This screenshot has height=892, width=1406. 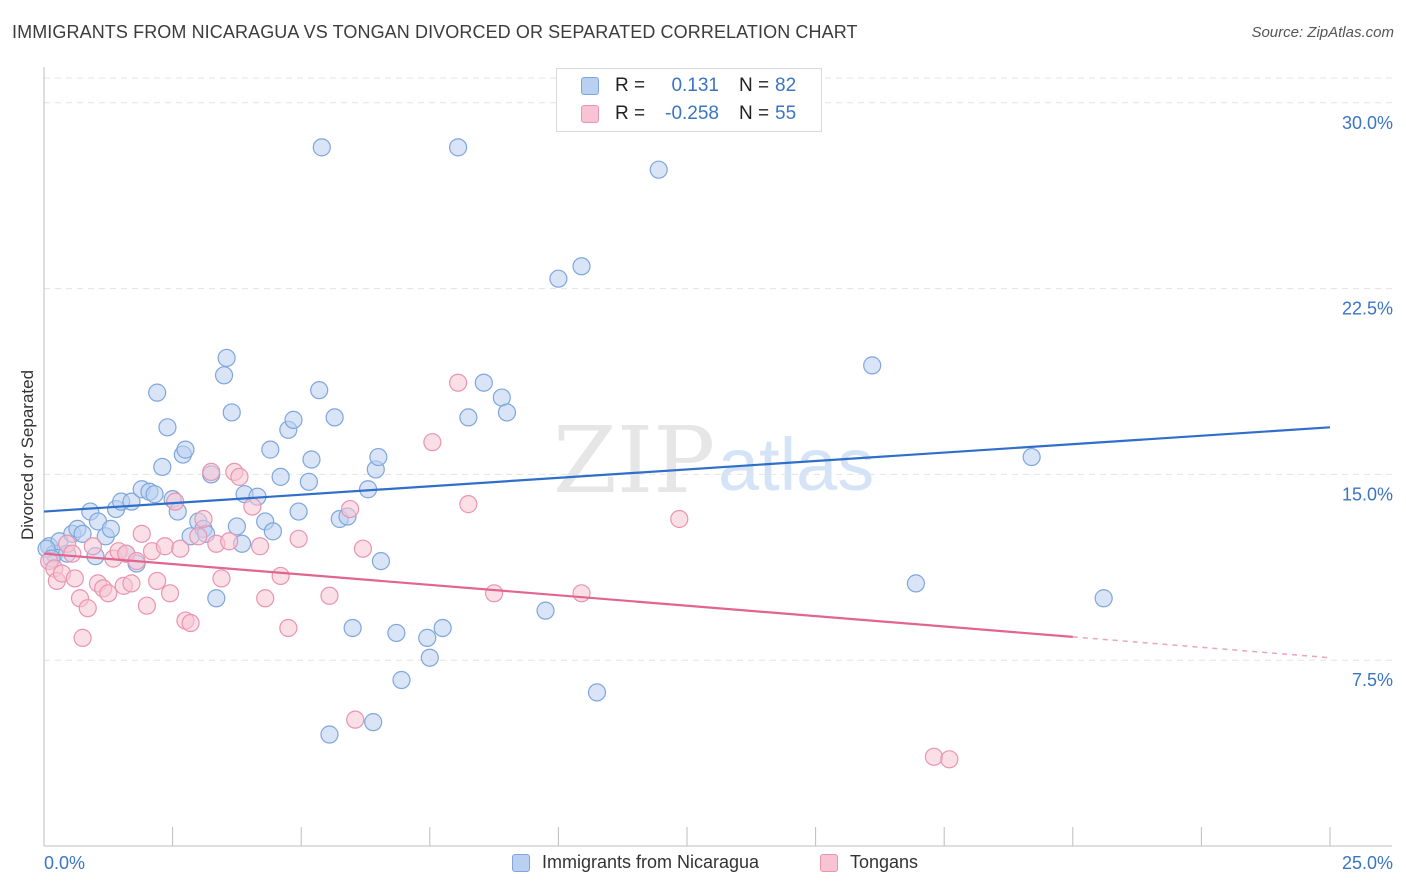 I want to click on legend-r-value: 0.131, so click(x=695, y=85).